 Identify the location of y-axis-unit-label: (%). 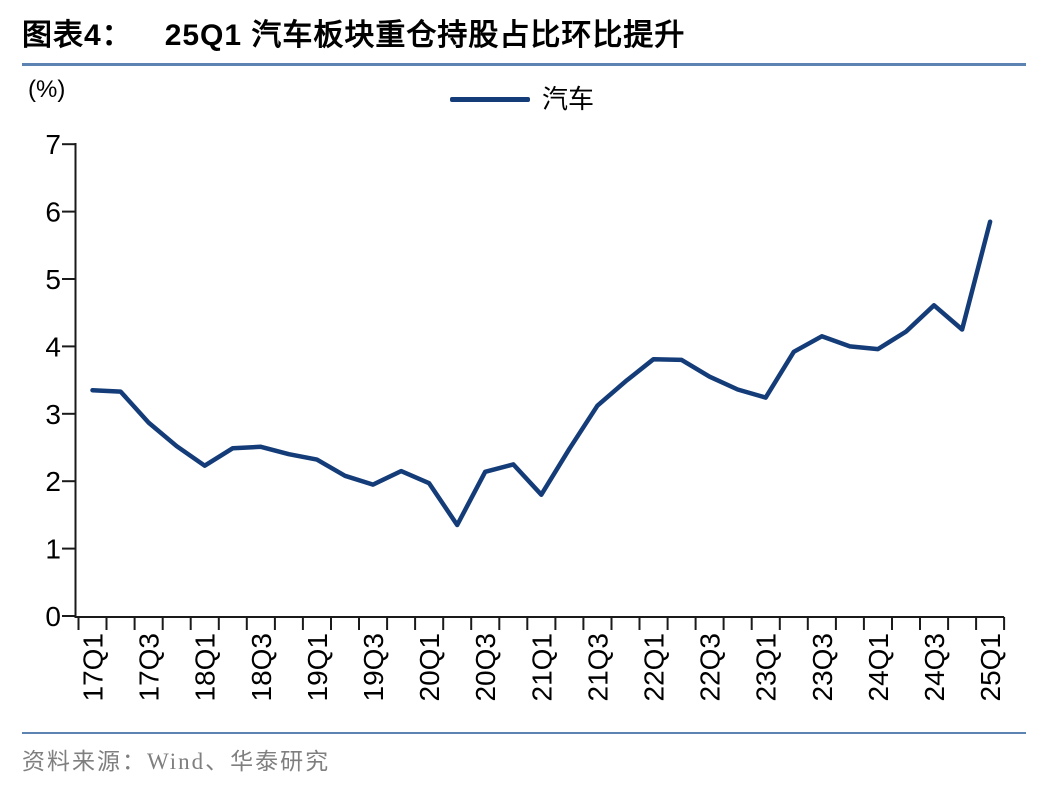
(47, 89).